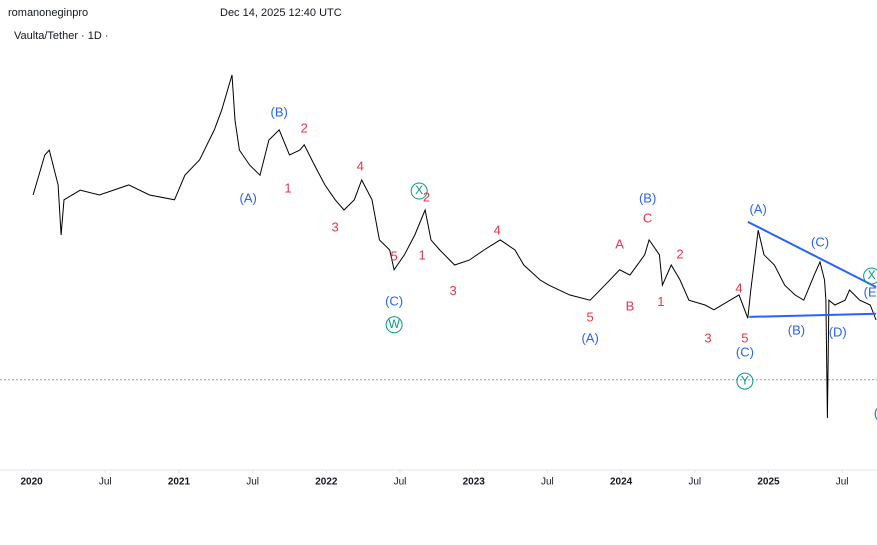 This screenshot has width=877, height=545. Describe the element at coordinates (621, 482) in the screenshot. I see `x-tick-label: 2024` at that location.